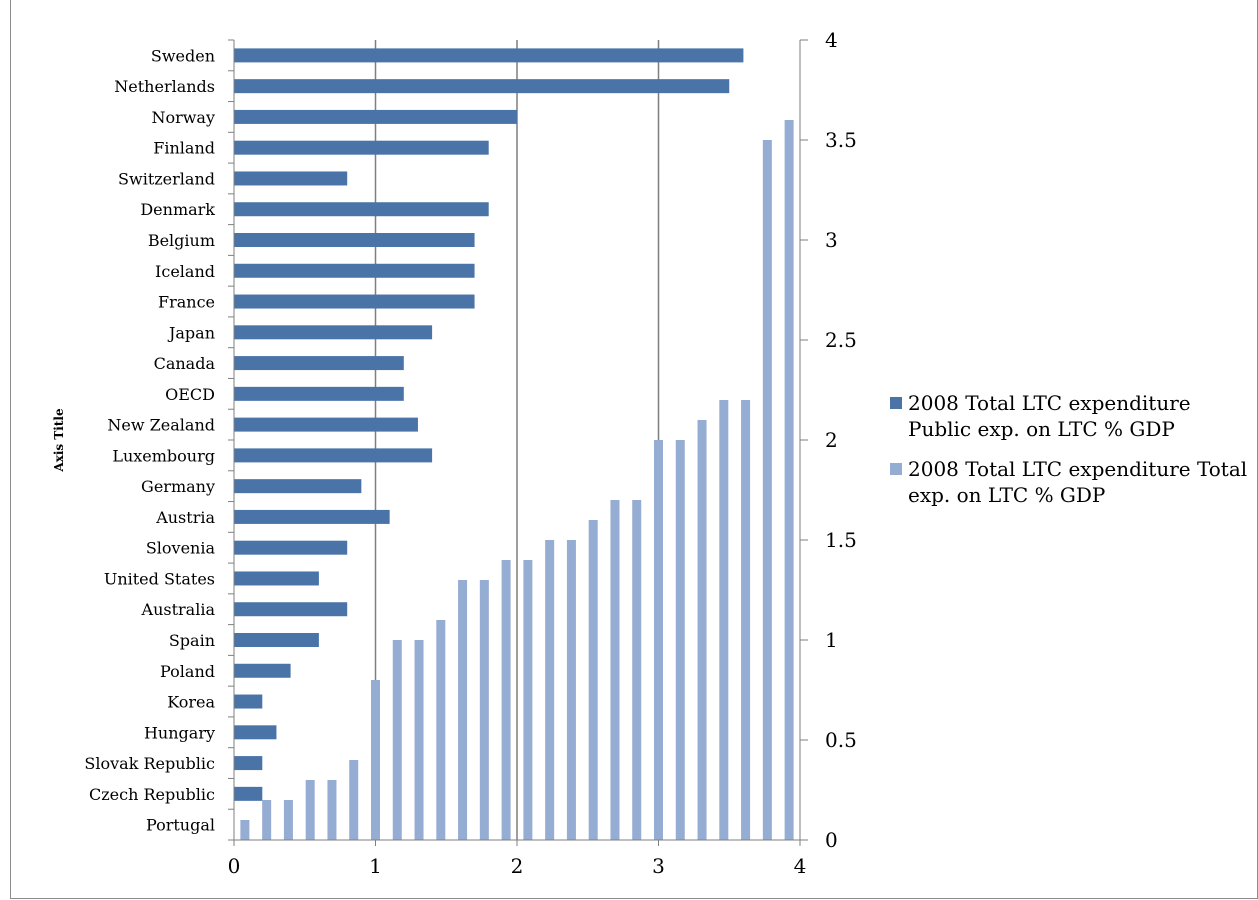  I want to click on y2-tick-label: 4, so click(831, 40).